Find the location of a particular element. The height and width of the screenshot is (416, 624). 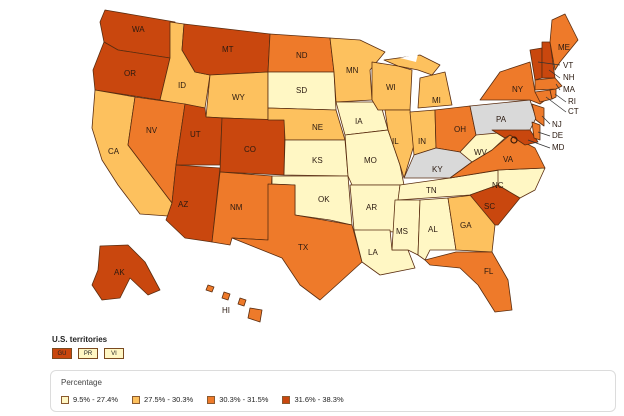

state-label: WI is located at coordinates (391, 87).